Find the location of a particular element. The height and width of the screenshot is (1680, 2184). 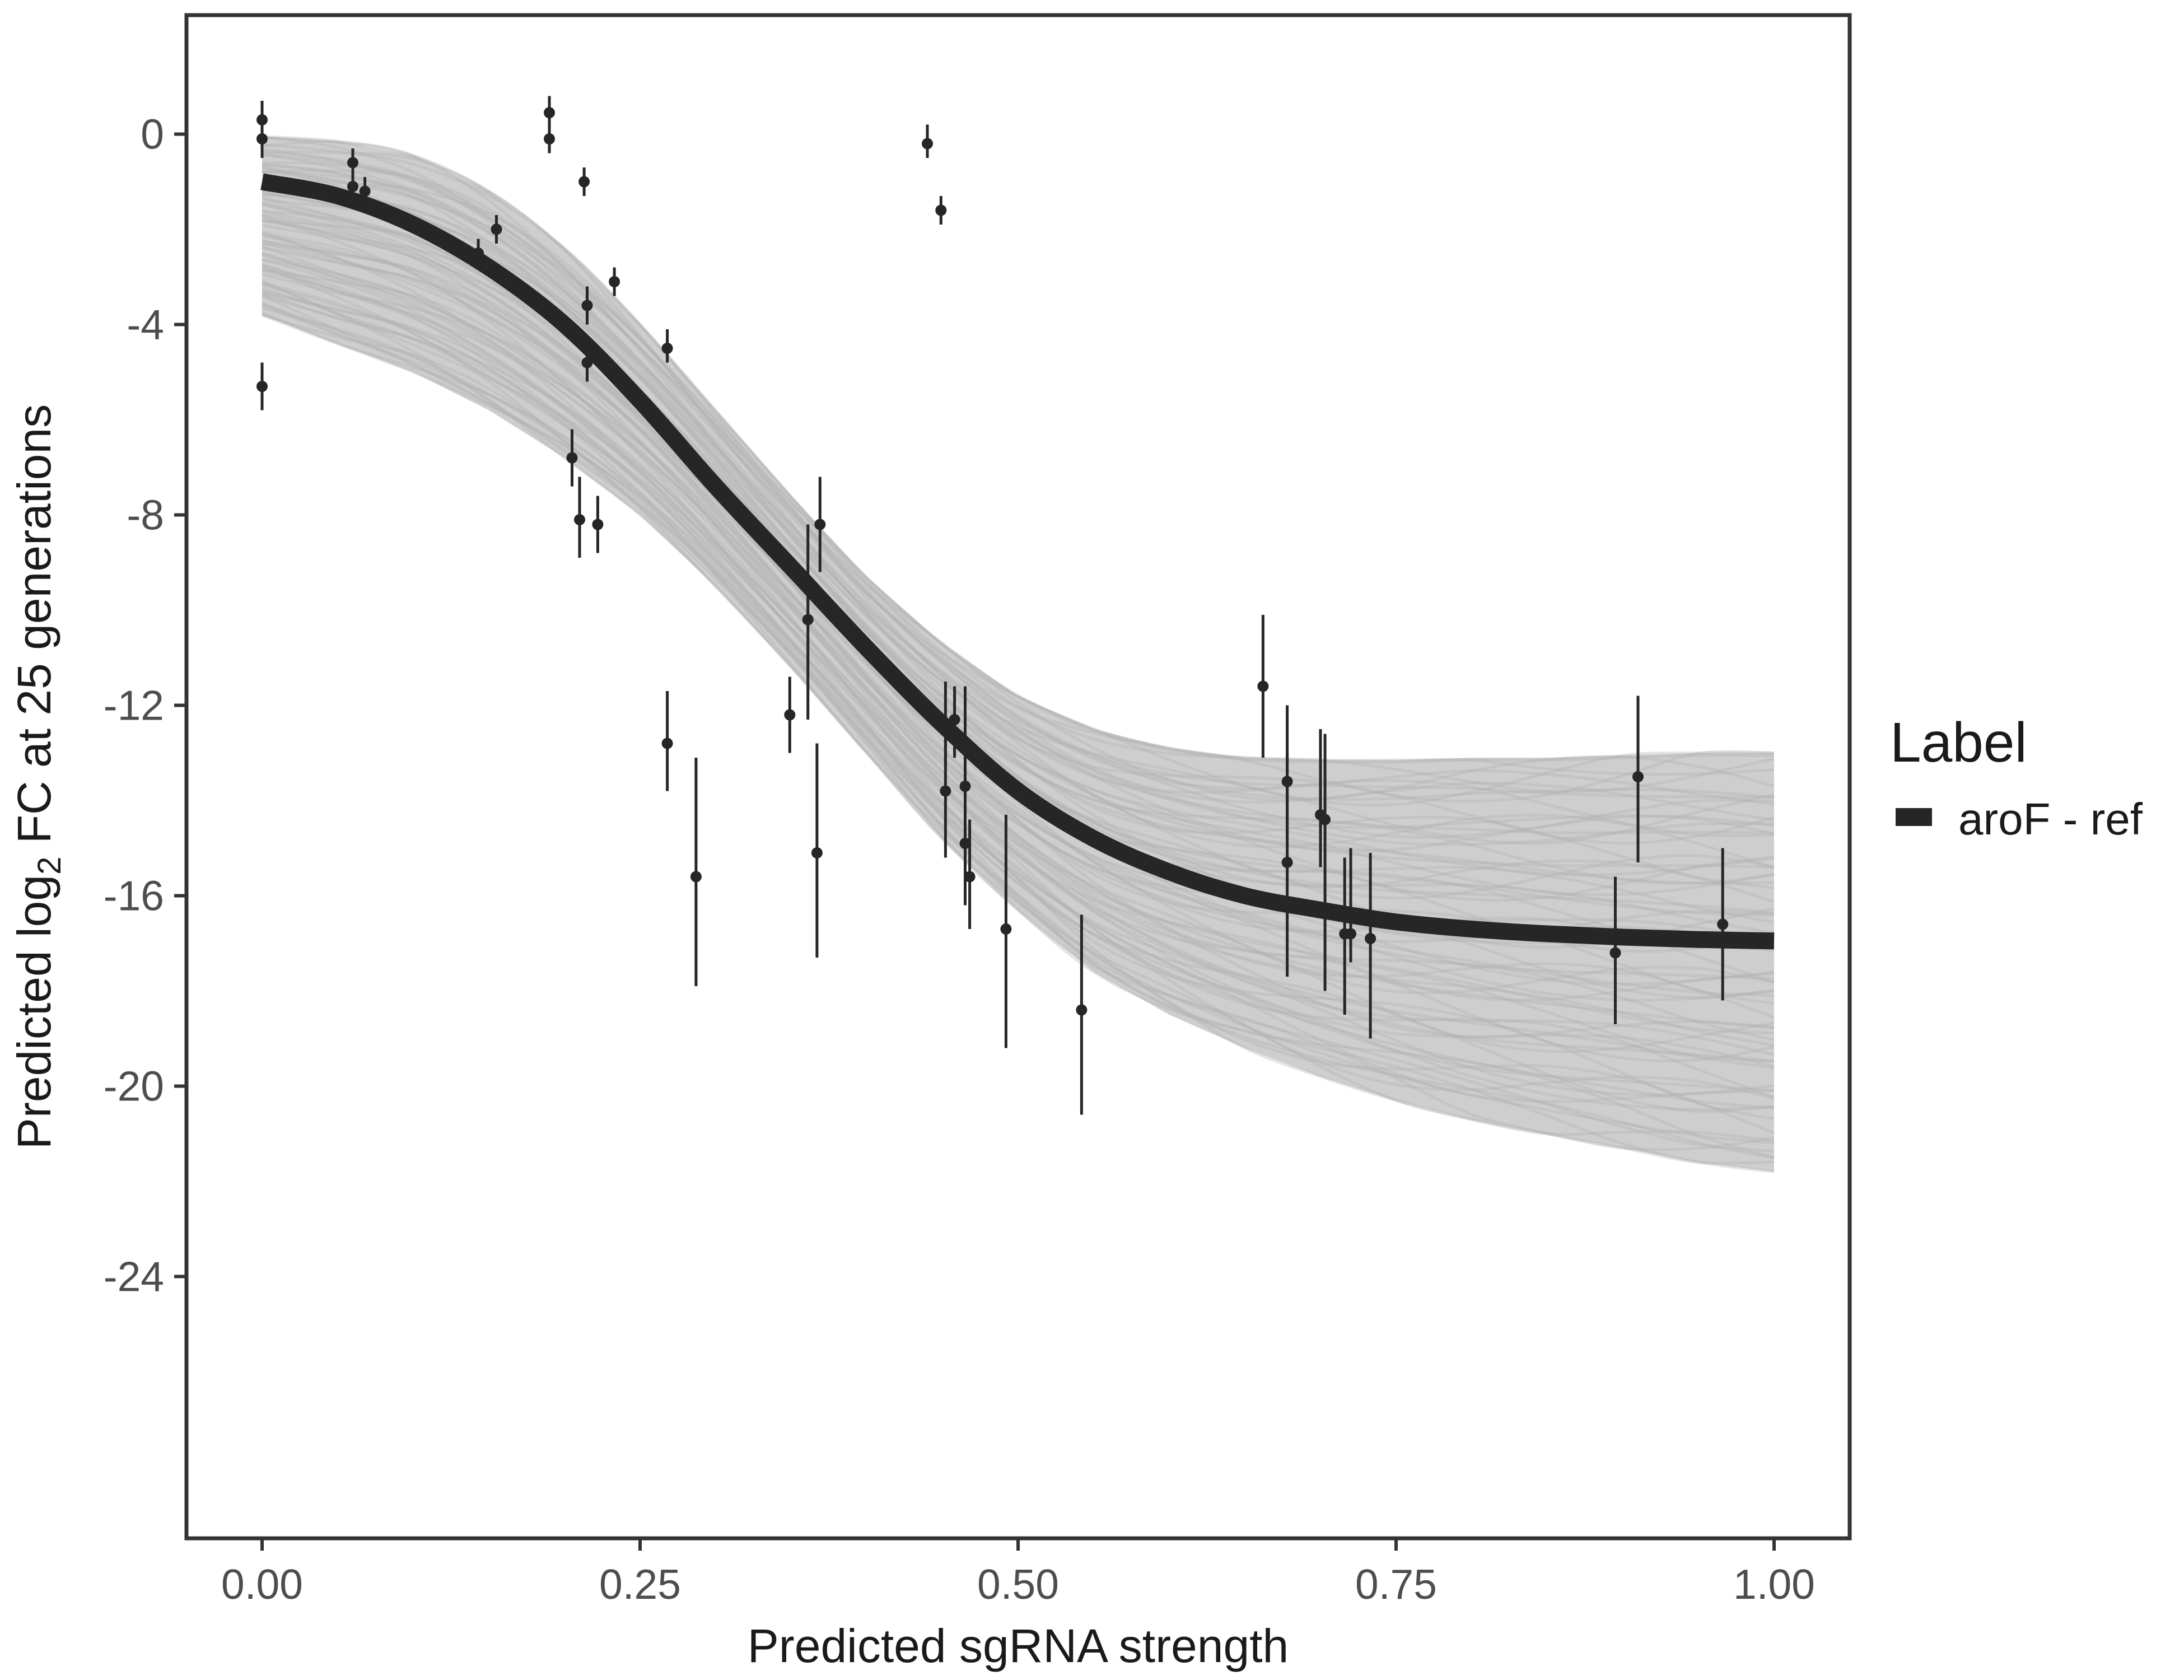

y-axis-title-subscript: 2 is located at coordinates (50, 866).